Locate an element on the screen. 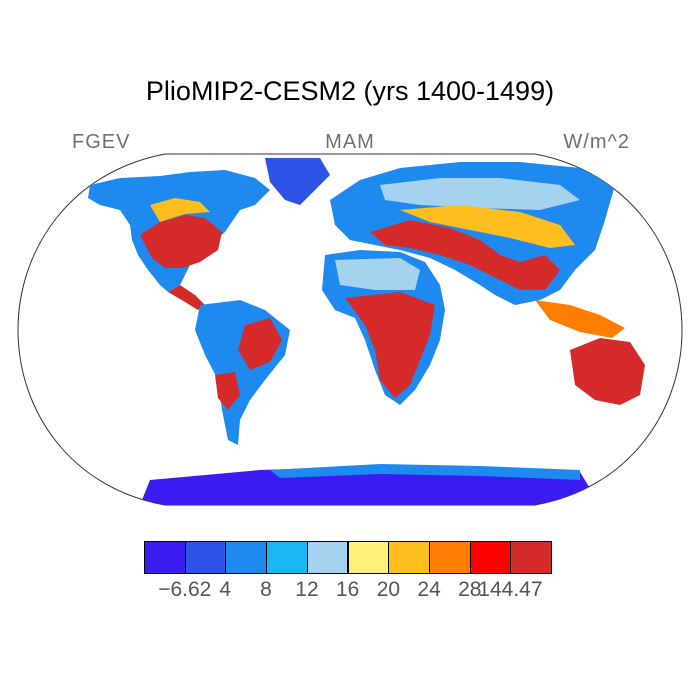 This screenshot has height=700, width=700. colorbar-label-0: −6.62 is located at coordinates (185, 589).